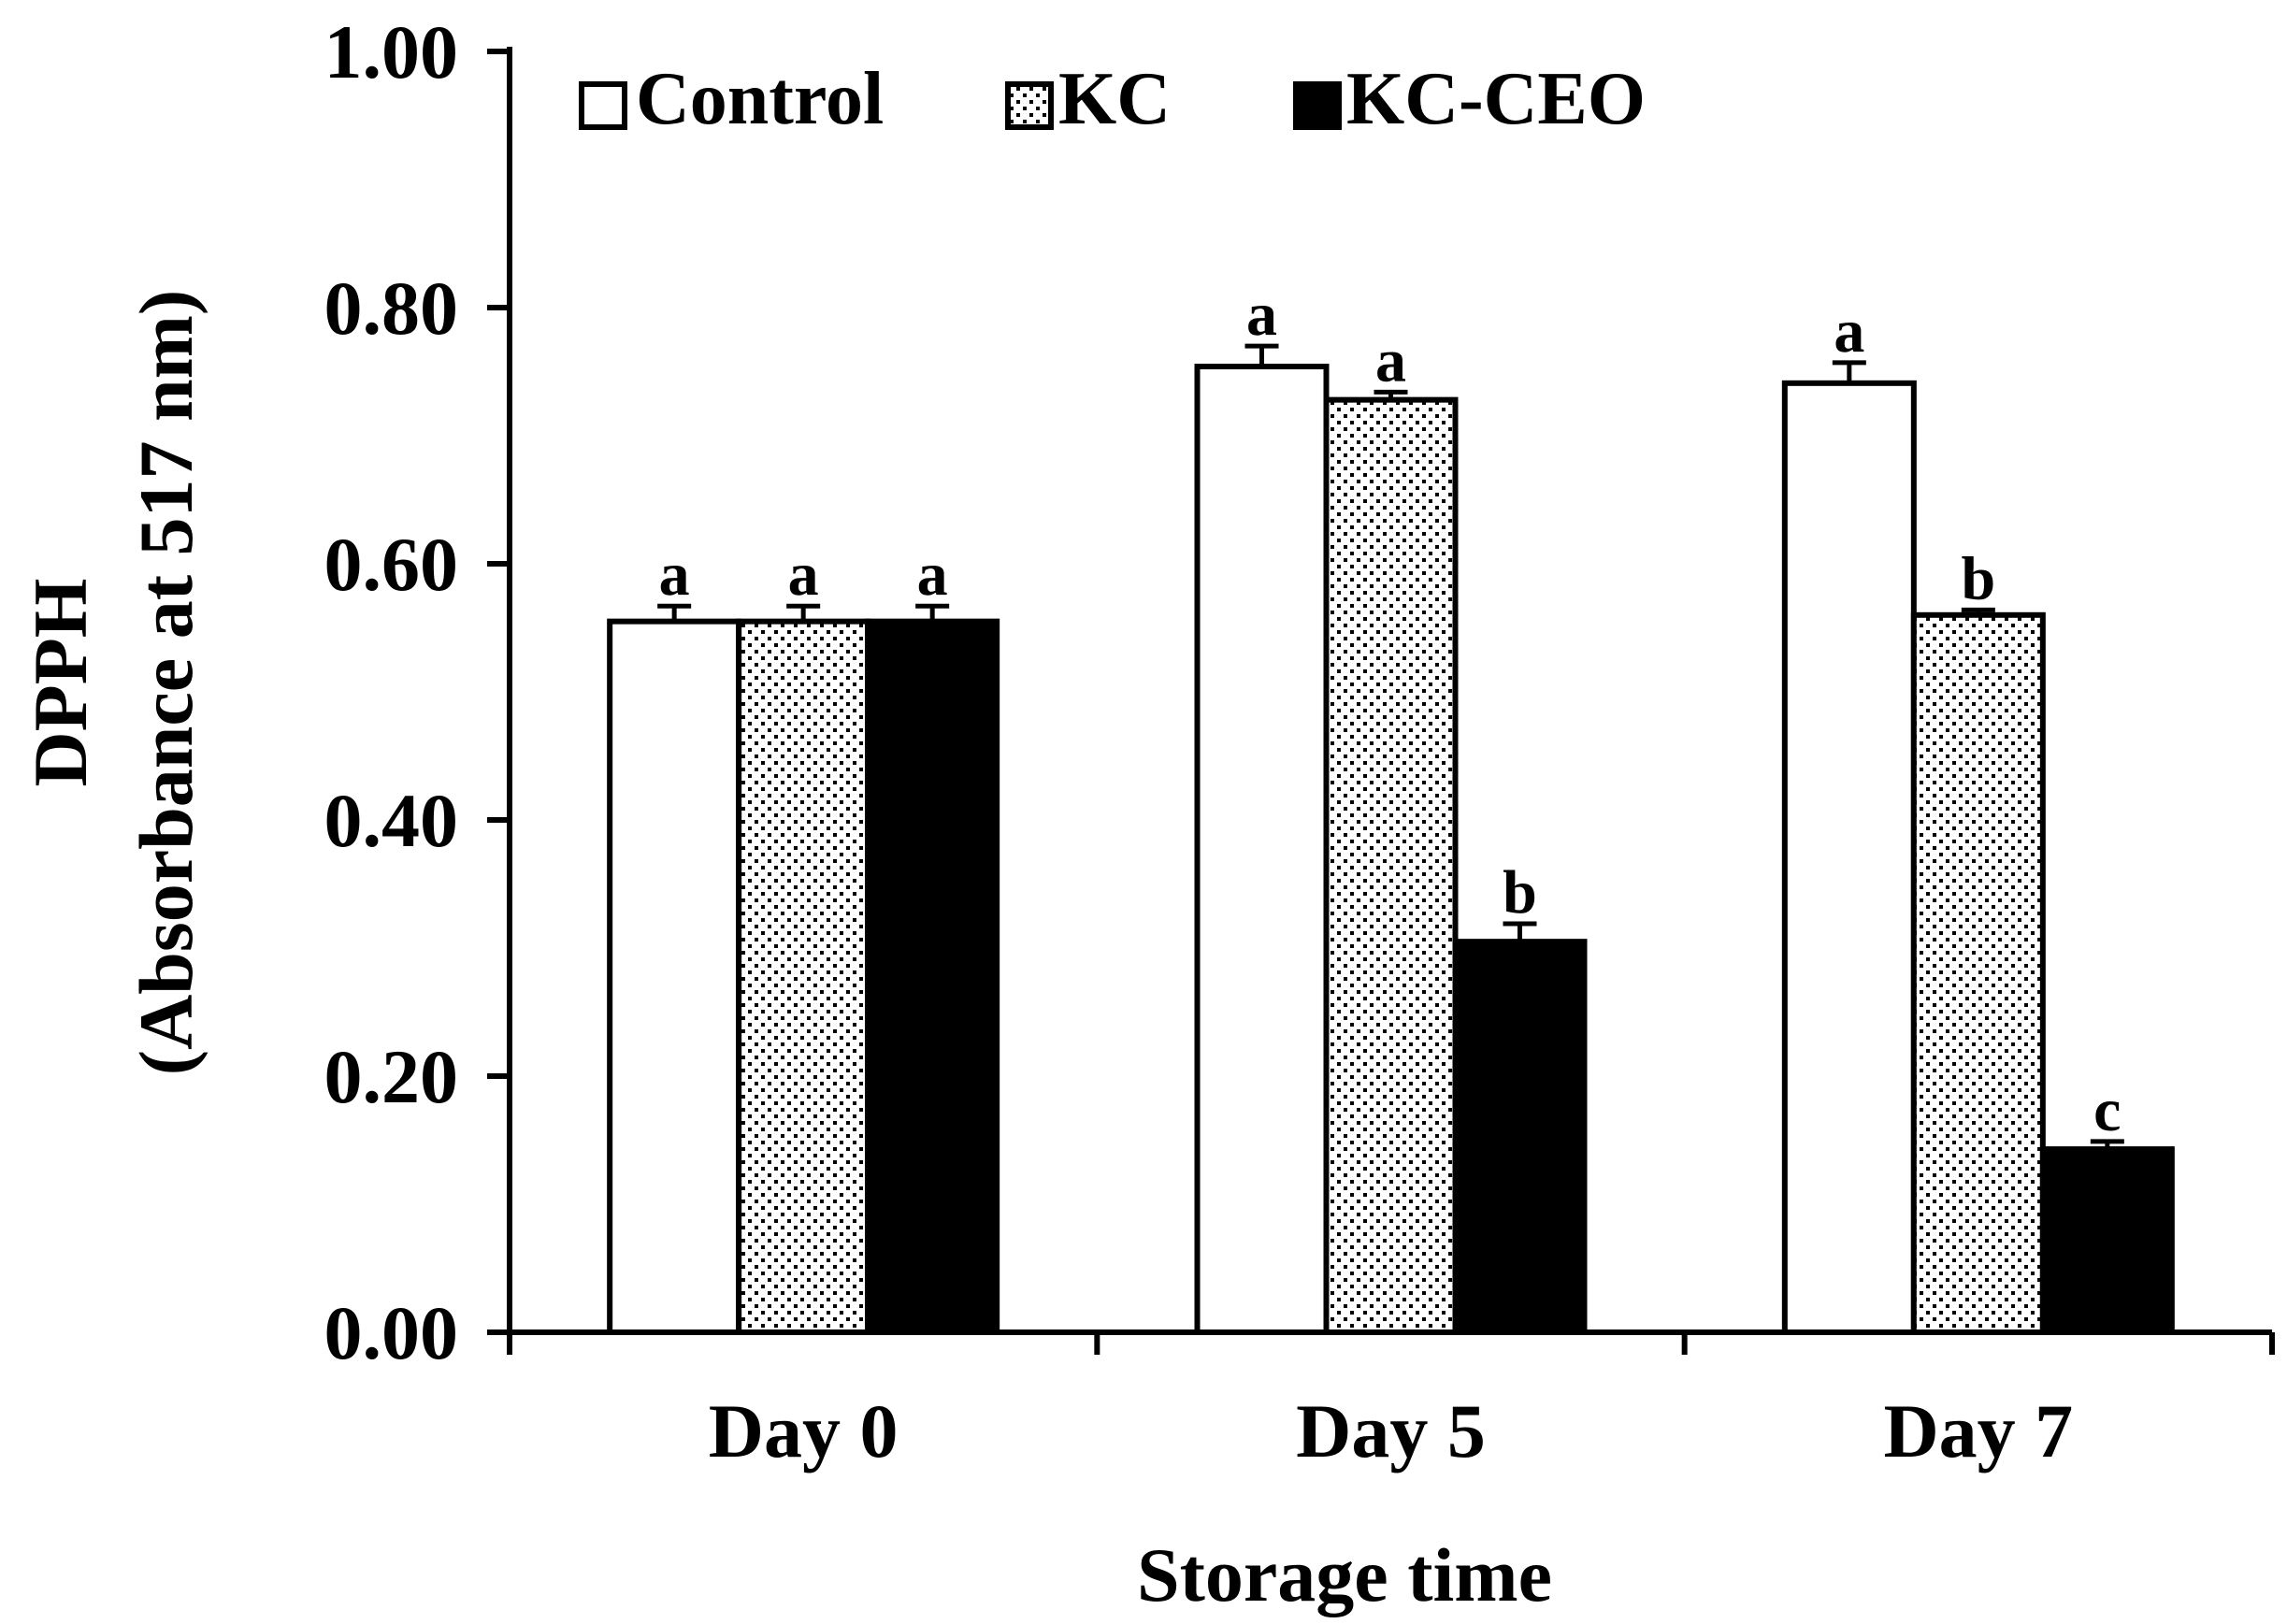 This screenshot has height=1624, width=2287. Describe the element at coordinates (804, 1430) in the screenshot. I see `x-tick-label: Day 0` at that location.